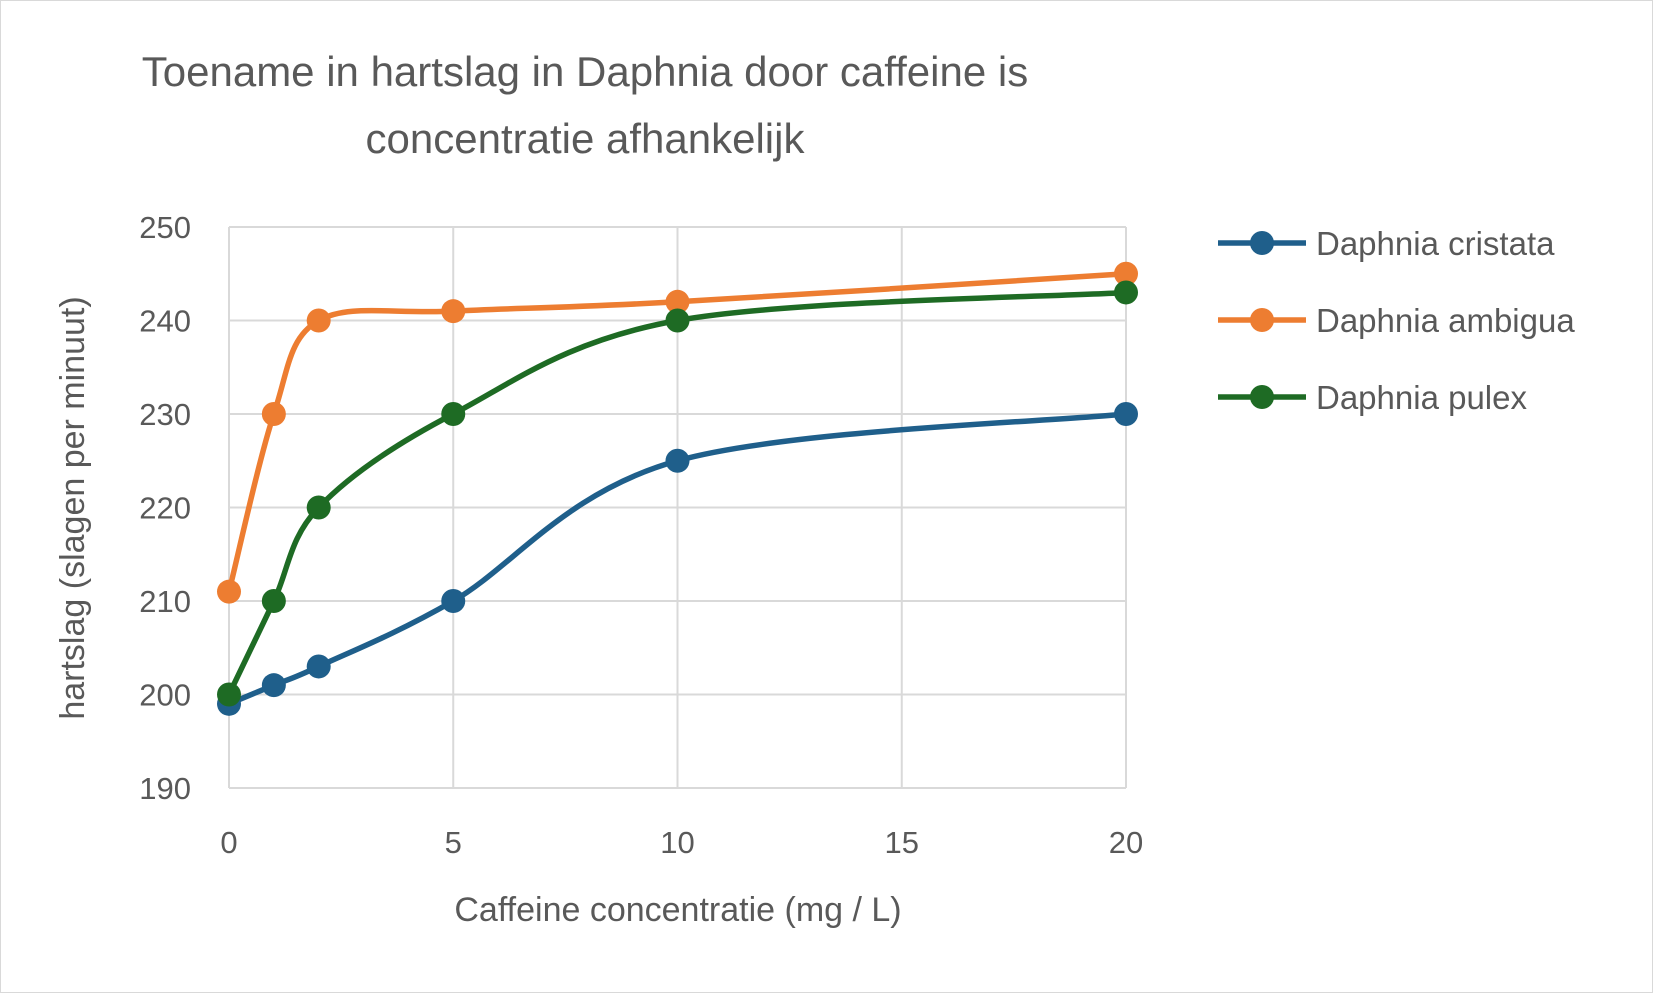 Image resolution: width=1653 pixels, height=993 pixels. What do you see at coordinates (453, 842) in the screenshot?
I see `x-tick-label: 5` at bounding box center [453, 842].